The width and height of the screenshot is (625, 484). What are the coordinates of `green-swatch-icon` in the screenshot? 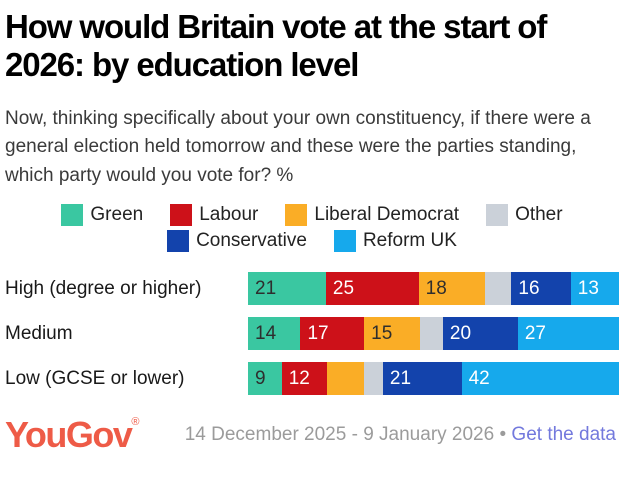 It's located at (72, 215).